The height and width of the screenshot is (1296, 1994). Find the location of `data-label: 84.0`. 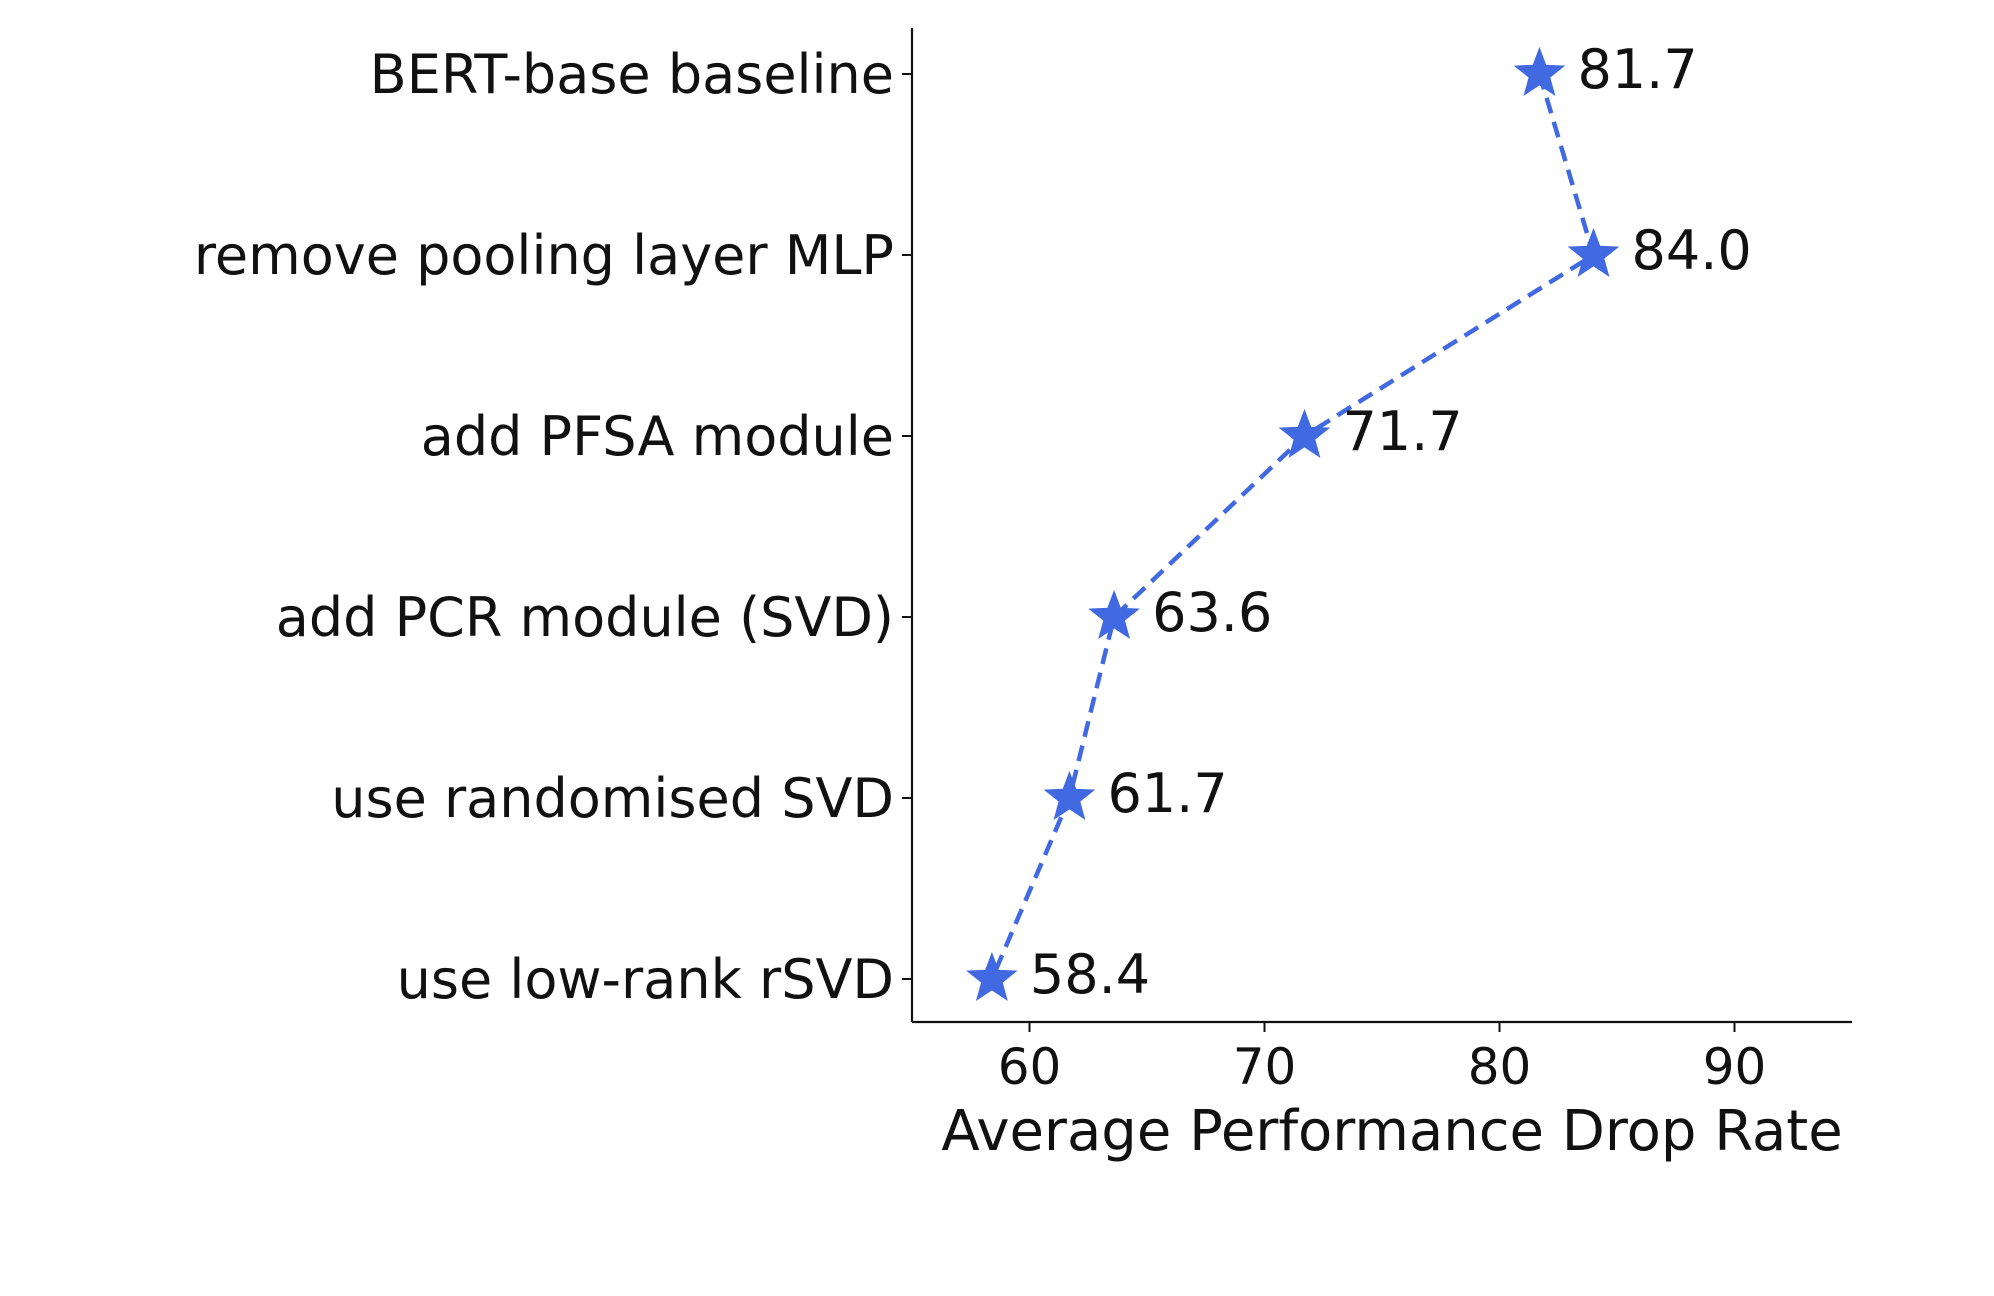

data-label: 84.0 is located at coordinates (1692, 250).